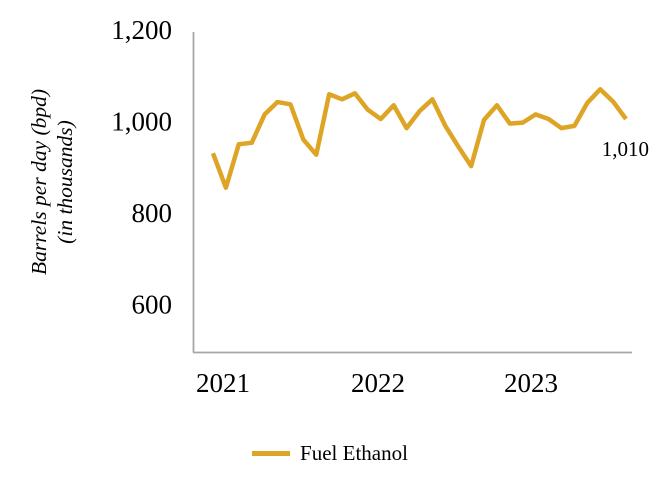 This screenshot has width=660, height=500. I want to click on y-axis-title-text: Barrels per day (bpd)(in thousands), so click(52, 182).